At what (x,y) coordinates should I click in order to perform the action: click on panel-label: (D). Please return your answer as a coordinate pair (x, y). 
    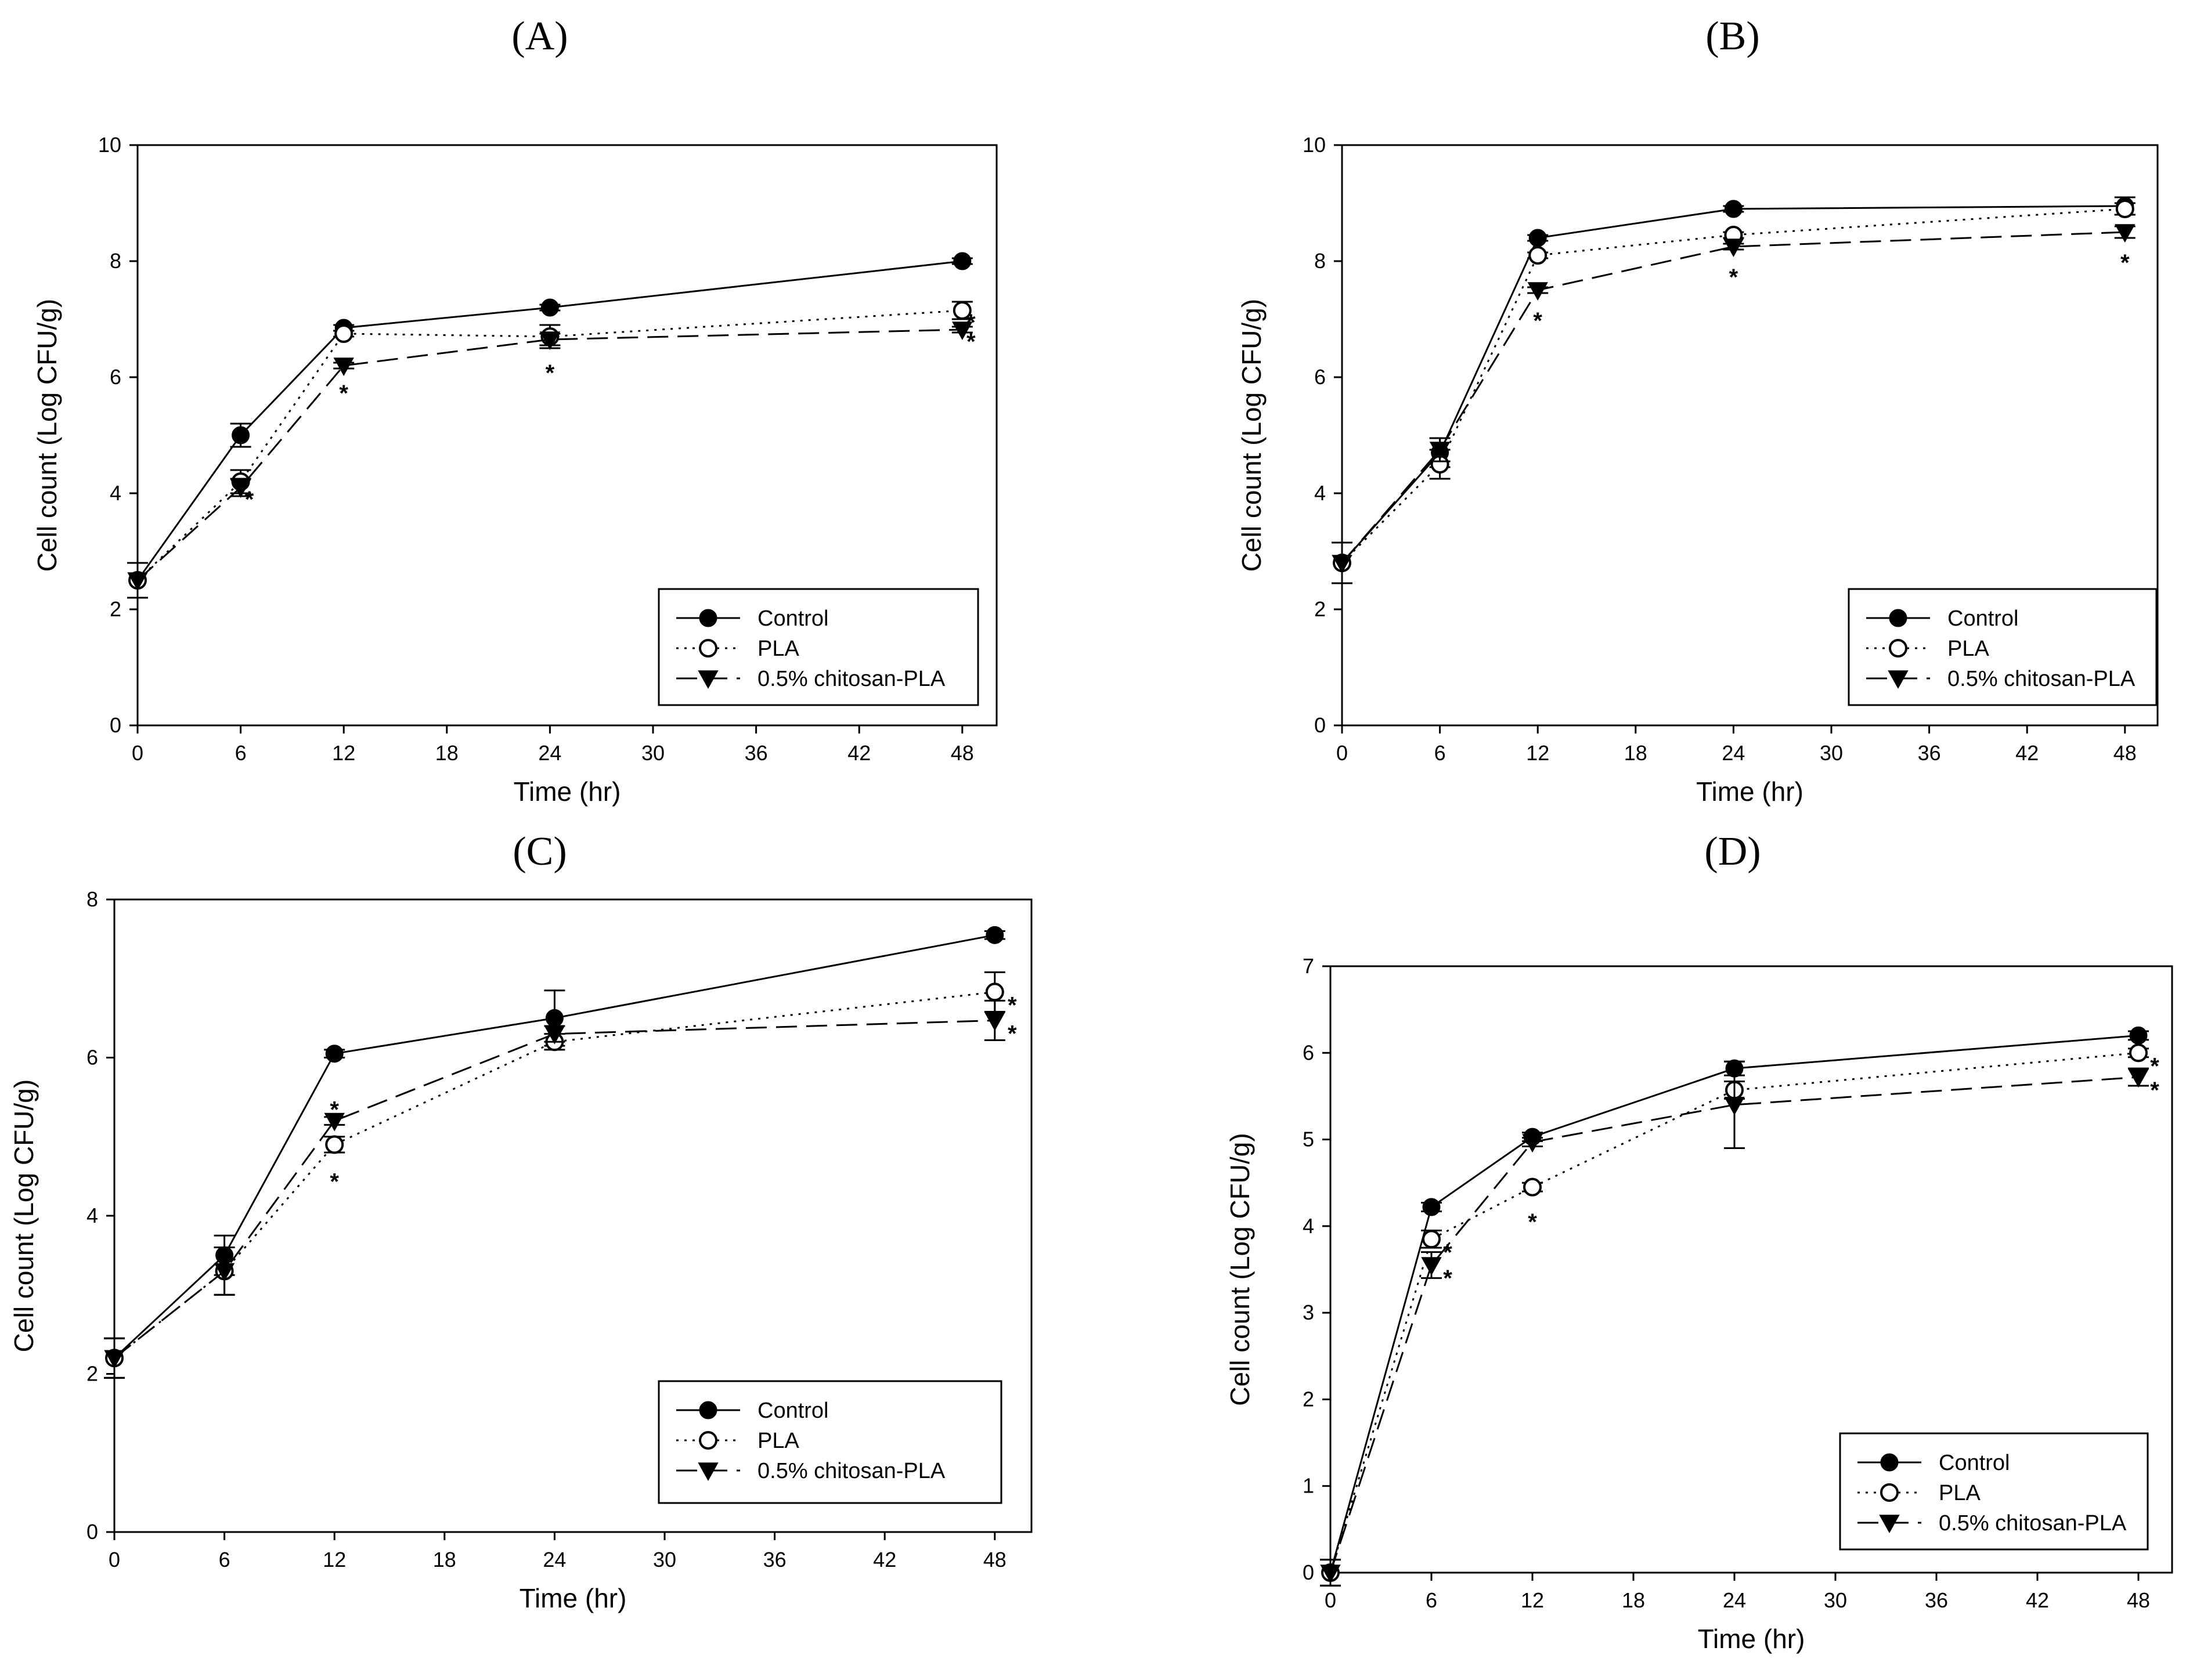
    Looking at the image, I should click on (1732, 851).